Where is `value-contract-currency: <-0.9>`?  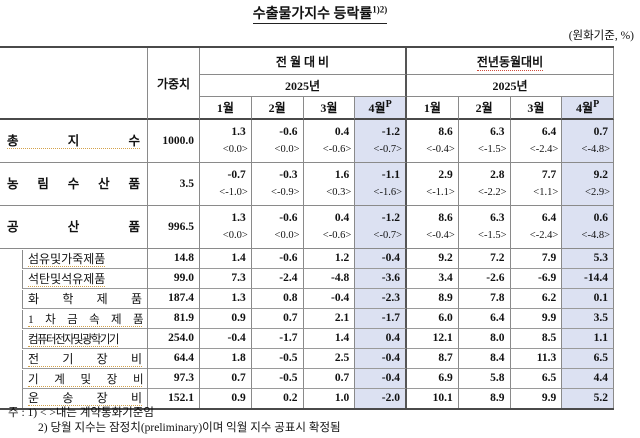
value-contract-currency: <-0.9> is located at coordinates (285, 192).